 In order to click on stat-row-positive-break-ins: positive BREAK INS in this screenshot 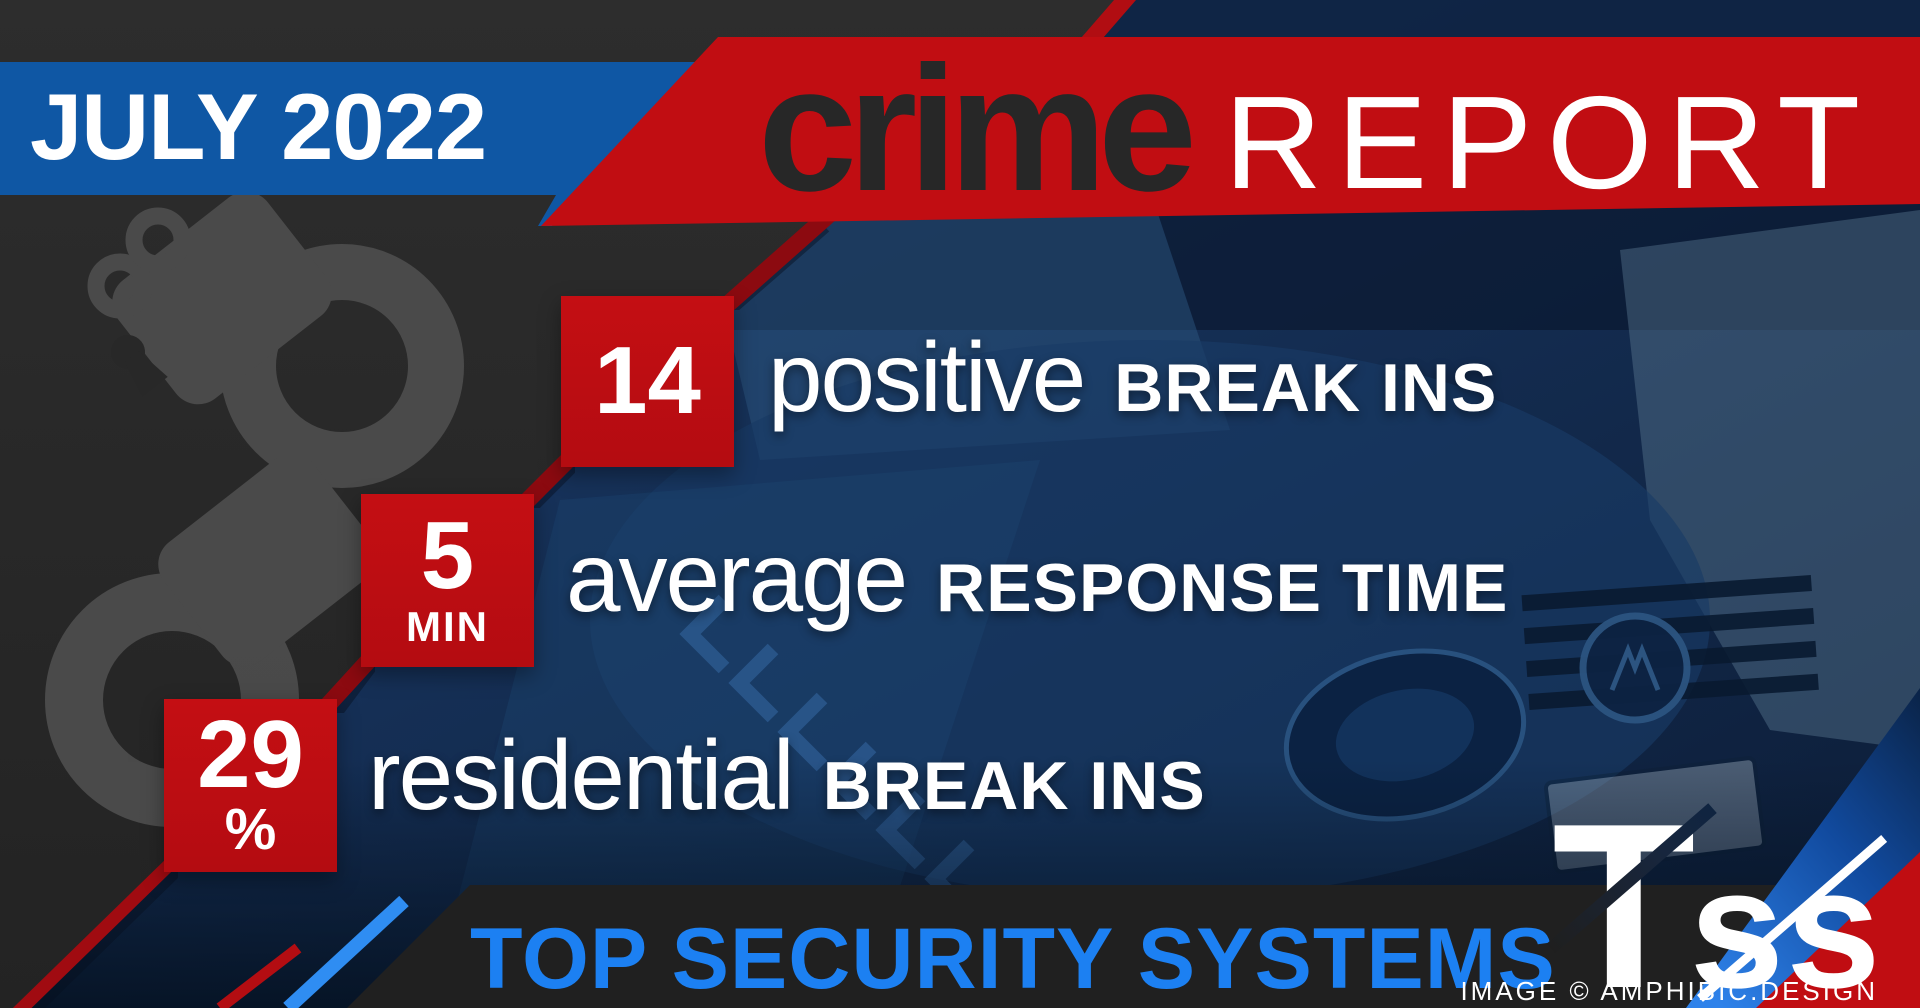, I will do `click(1132, 377)`.